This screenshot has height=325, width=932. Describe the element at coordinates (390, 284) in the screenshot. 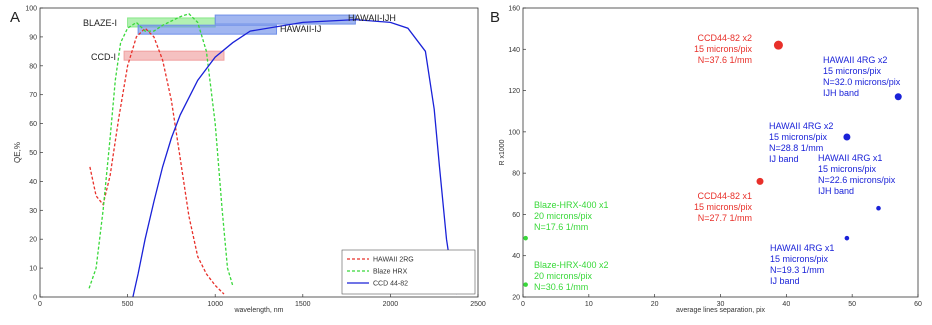

I see `legend-label: CCD 44-82` at that location.